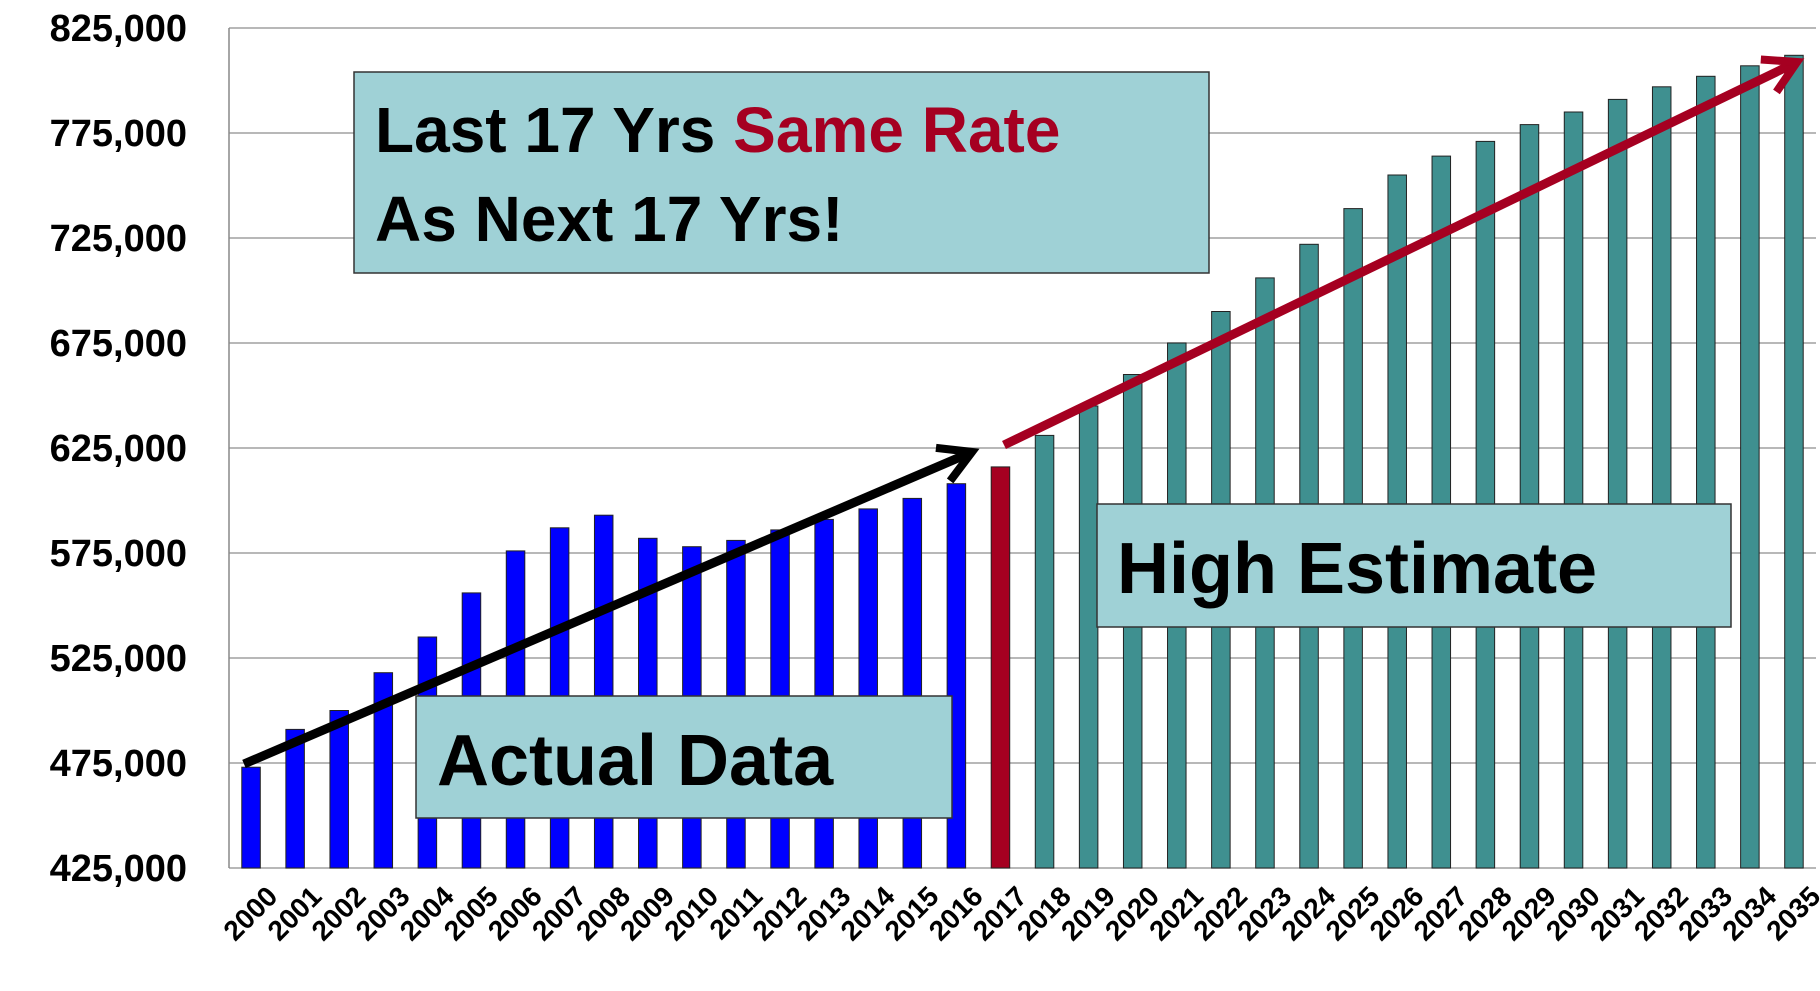 The height and width of the screenshot is (991, 1820). I want to click on y-tick-label: 825,000, so click(118, 29).